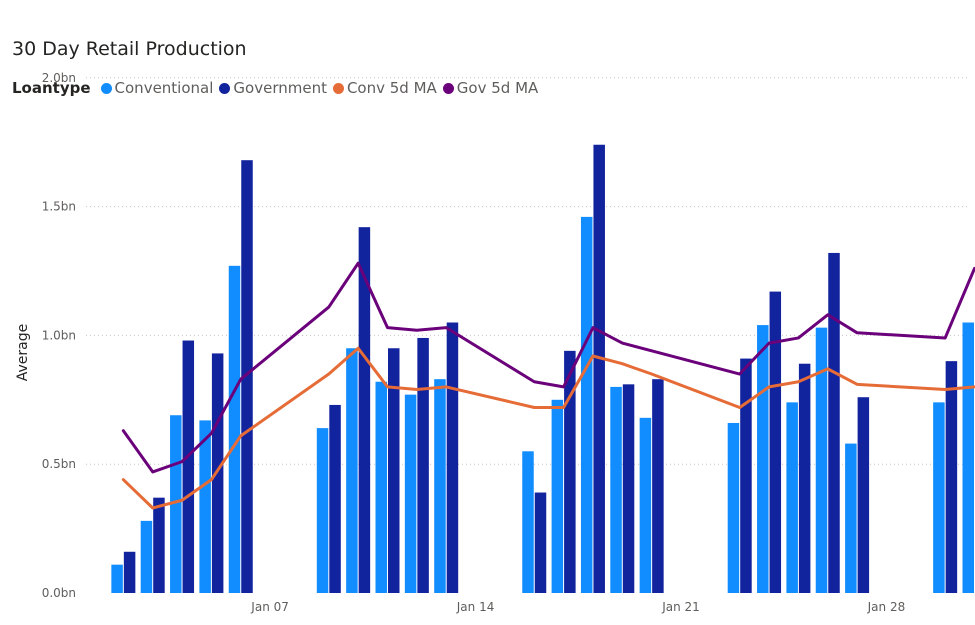  What do you see at coordinates (475, 607) in the screenshot?
I see `x-tick-label: Jan 14` at bounding box center [475, 607].